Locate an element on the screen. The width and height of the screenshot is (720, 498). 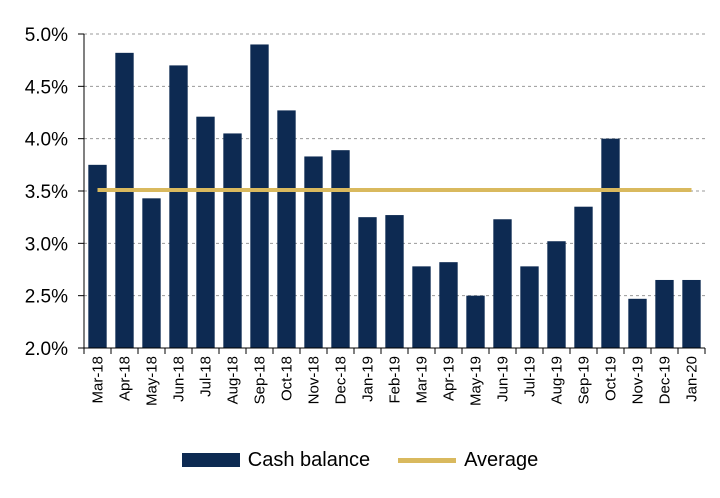
x-tick-label: Jun-19 is located at coordinates (503, 379).